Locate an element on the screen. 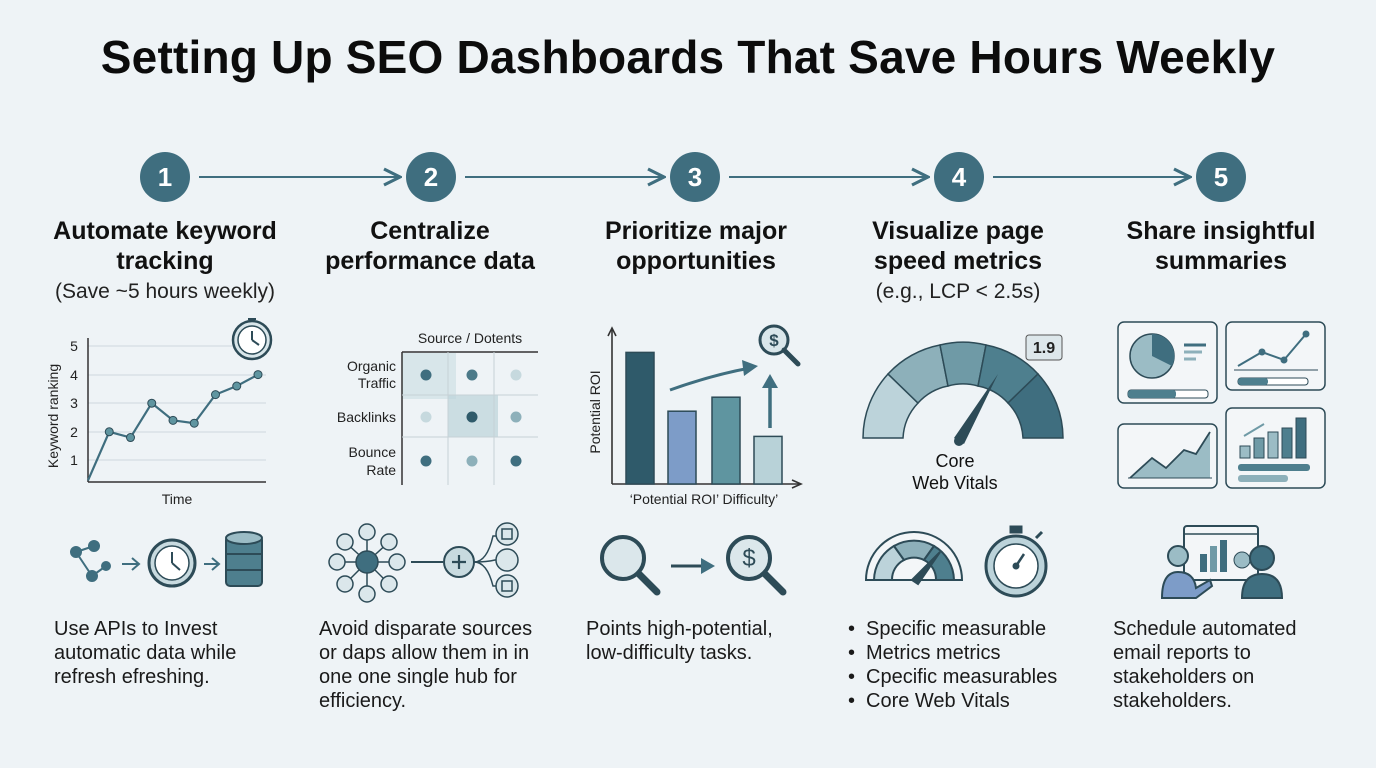 The height and width of the screenshot is (768, 1376). x-axis-label: ‘Potential ROI’ Difficulty’ is located at coordinates (704, 499).